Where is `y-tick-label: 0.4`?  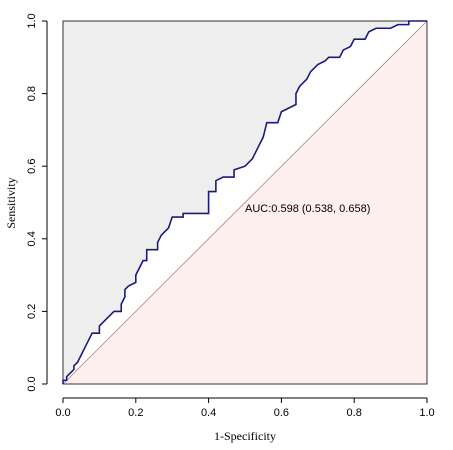
y-tick-label: 0.4 is located at coordinates (32, 238).